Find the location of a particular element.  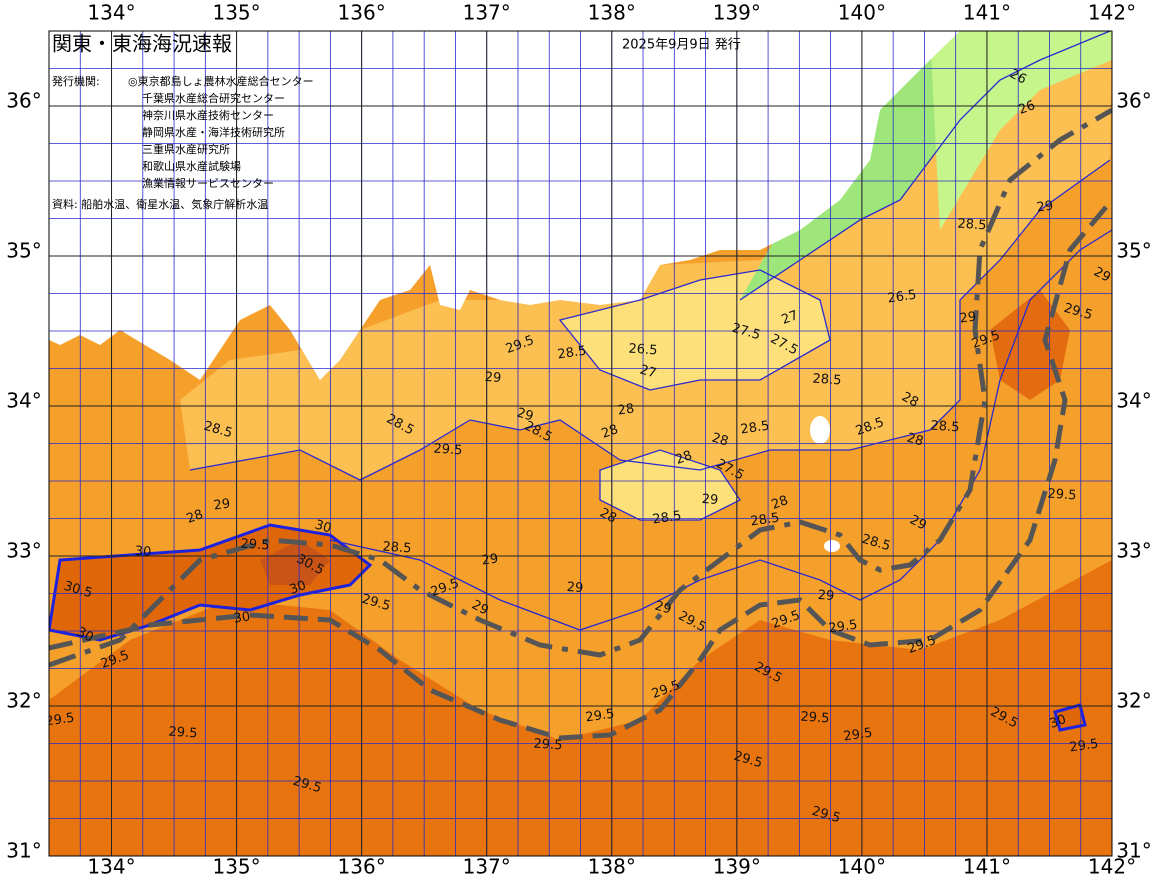

agency: ◎東京都島しょ農林水産総合センター is located at coordinates (221, 81).